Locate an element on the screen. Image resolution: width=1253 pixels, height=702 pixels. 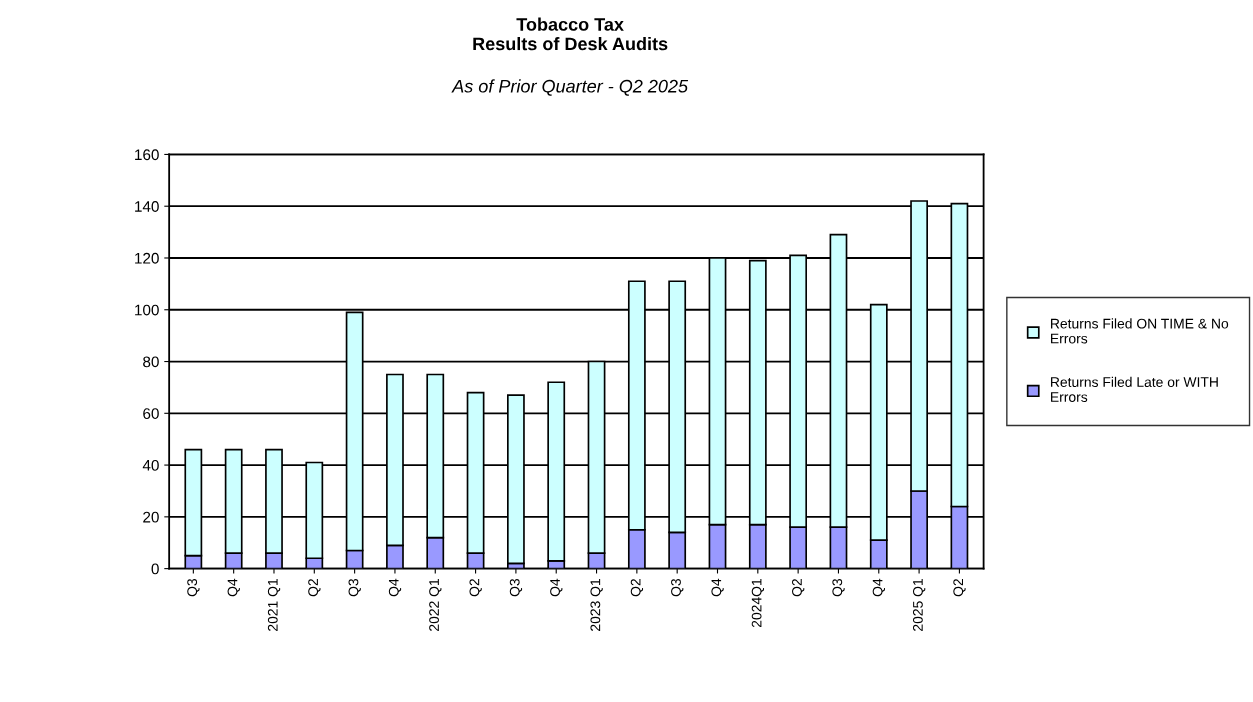
y-tick-label: 120 is located at coordinates (147, 258).